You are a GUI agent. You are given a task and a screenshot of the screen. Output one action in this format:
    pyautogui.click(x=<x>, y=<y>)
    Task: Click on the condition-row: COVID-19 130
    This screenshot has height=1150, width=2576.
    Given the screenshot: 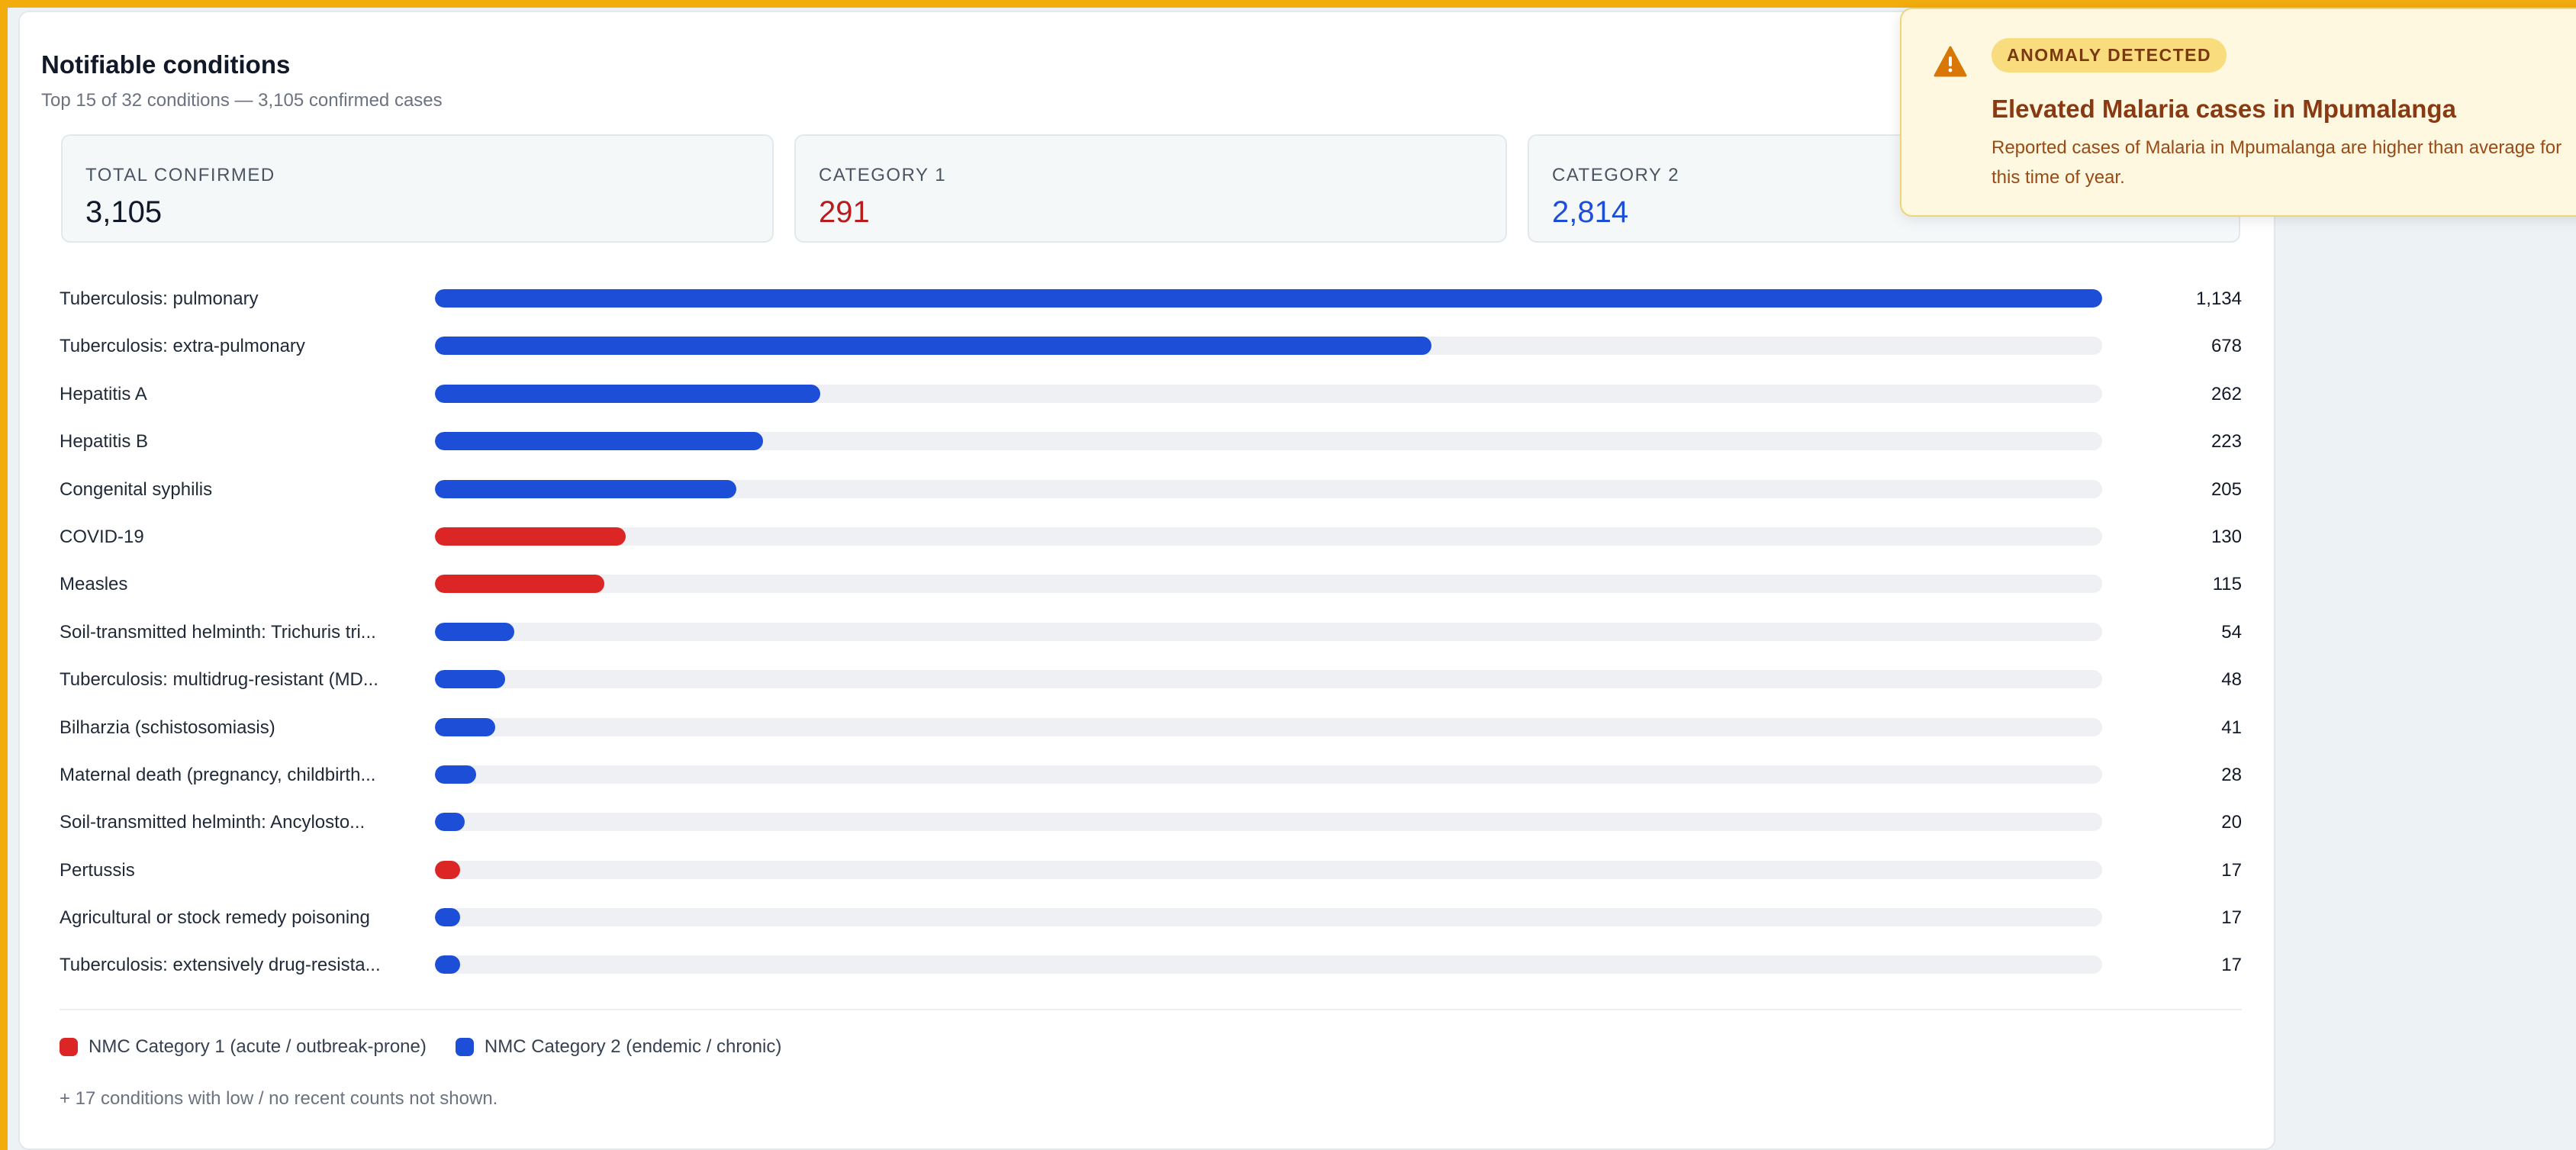 What is the action you would take?
    pyautogui.click(x=1151, y=537)
    